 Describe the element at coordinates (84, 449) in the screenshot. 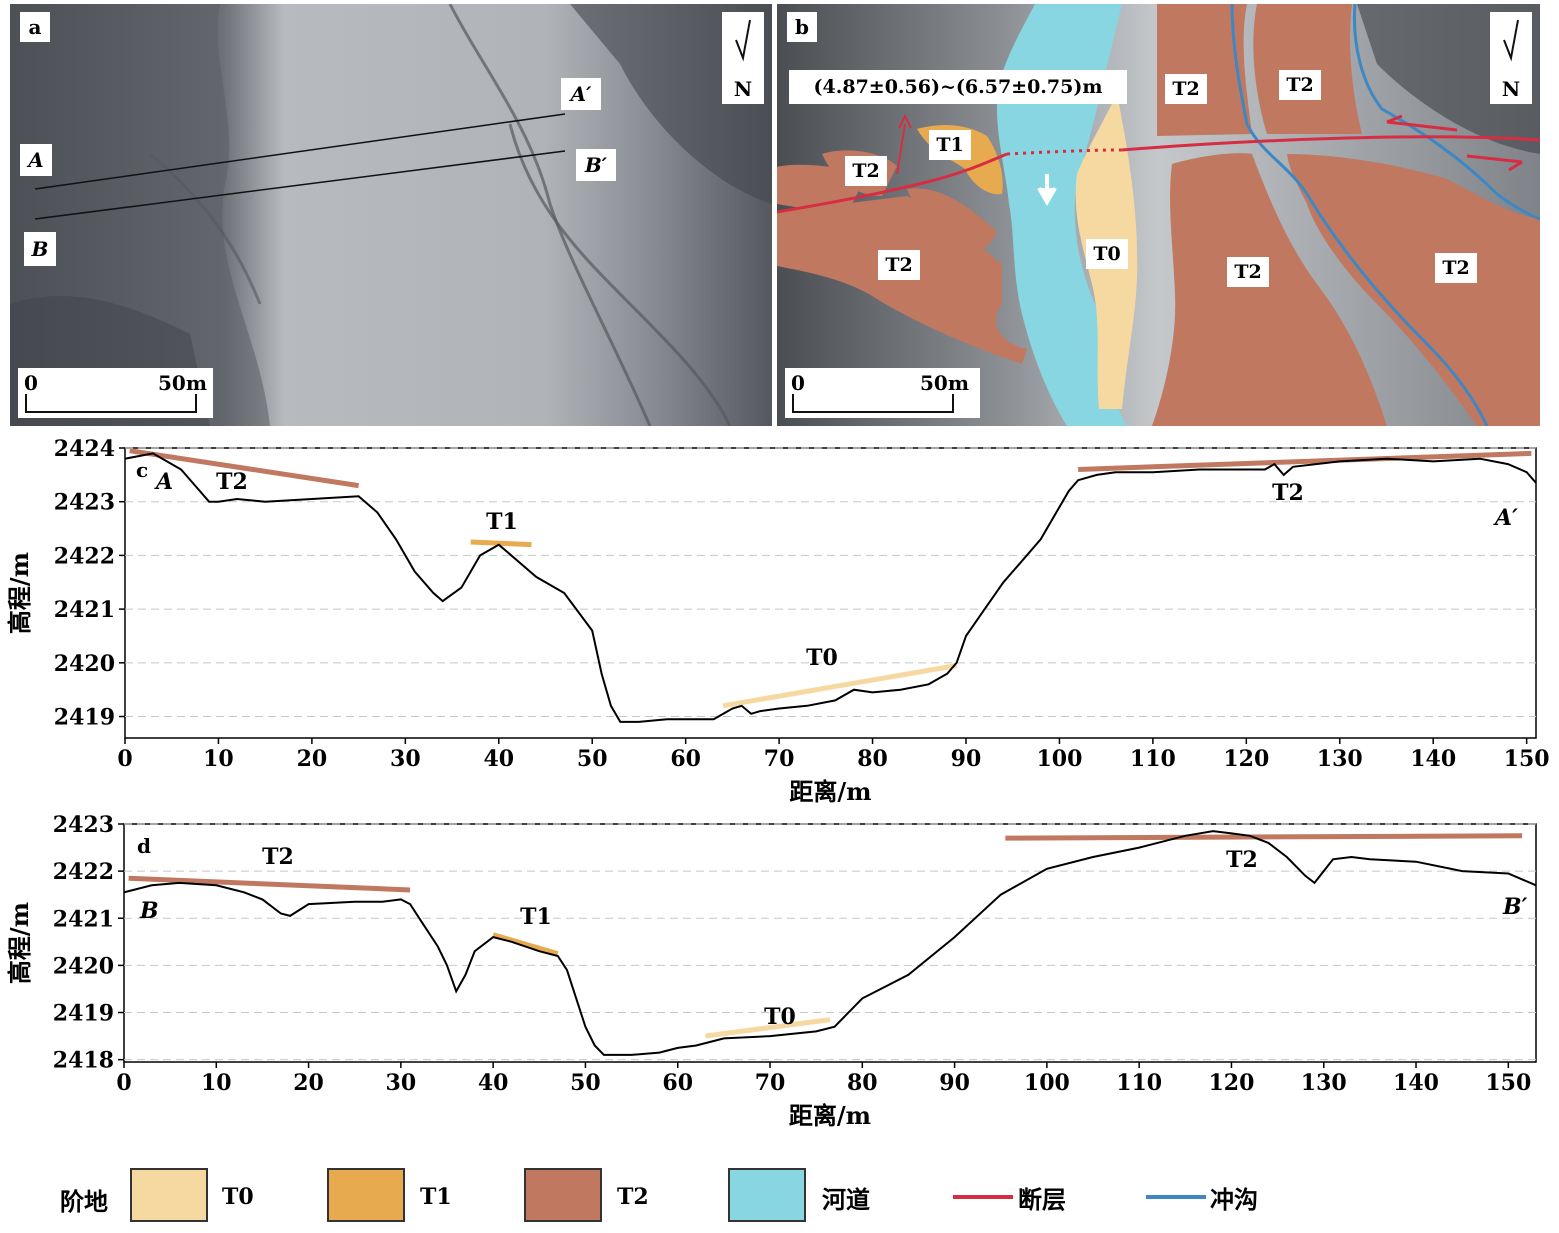

I see `y-tick-label: 2424` at that location.